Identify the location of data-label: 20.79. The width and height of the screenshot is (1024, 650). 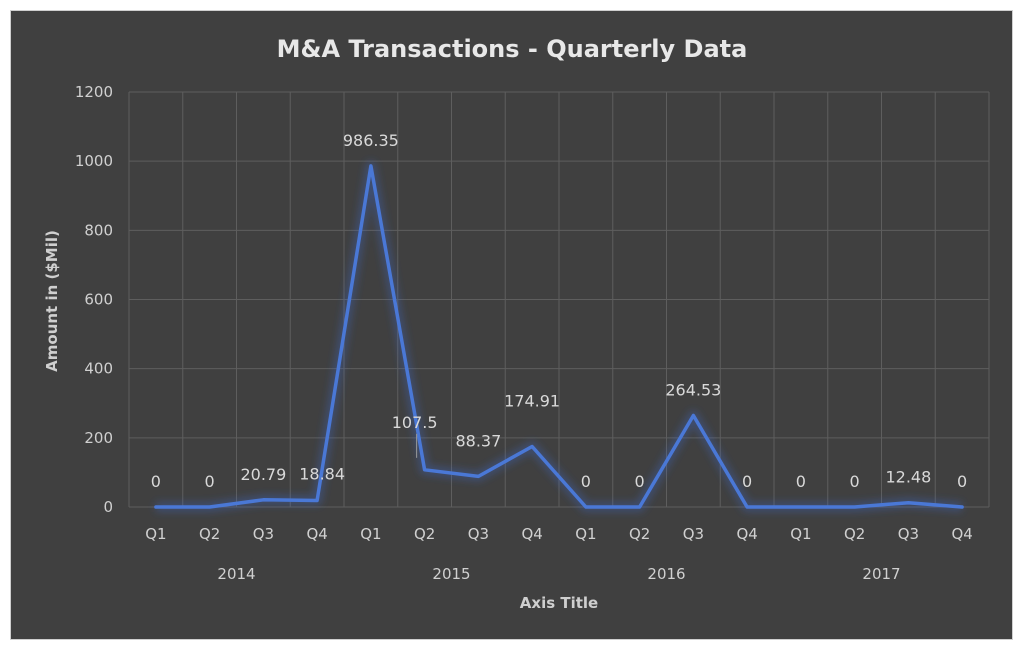
(263, 474).